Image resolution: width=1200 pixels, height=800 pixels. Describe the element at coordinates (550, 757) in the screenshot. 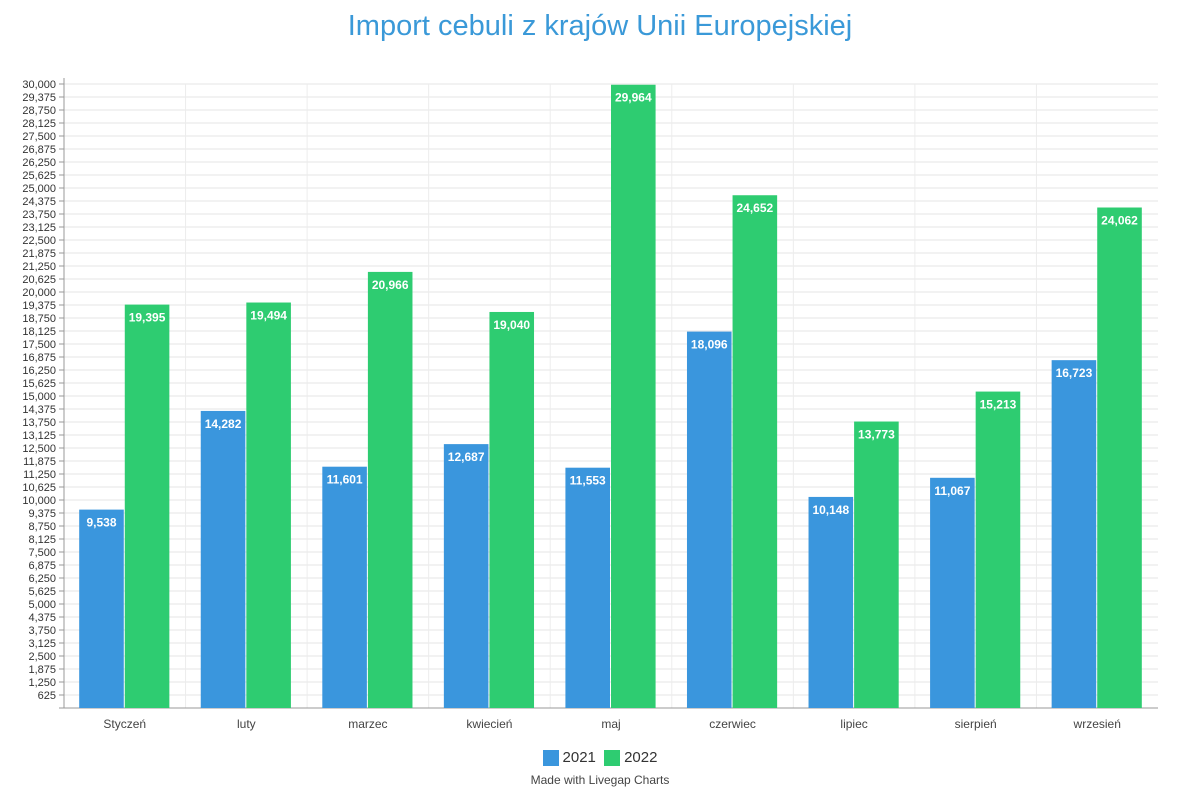

I see `legend-swatch-2021` at that location.